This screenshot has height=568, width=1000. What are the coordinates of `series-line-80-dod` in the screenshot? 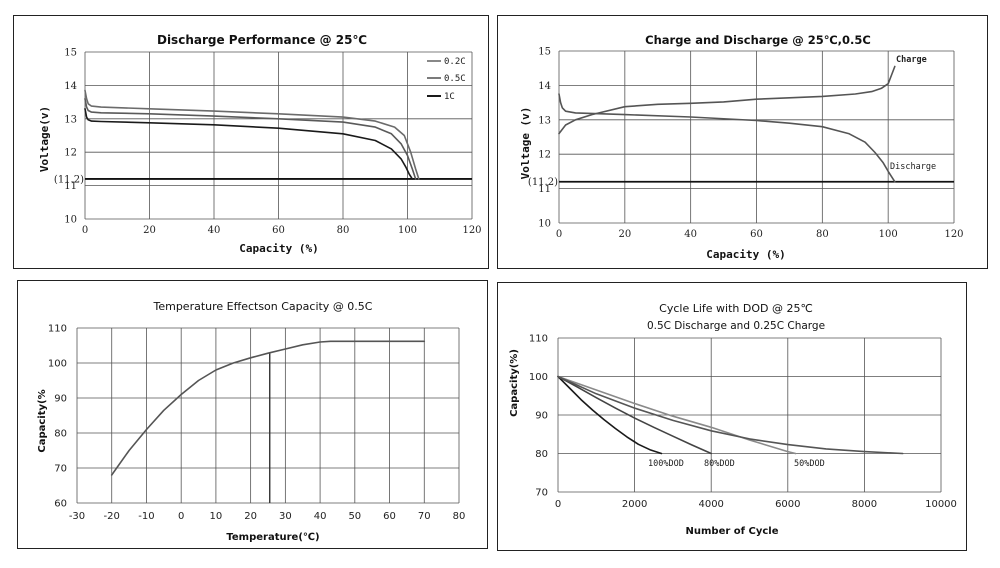 It's located at (634, 415).